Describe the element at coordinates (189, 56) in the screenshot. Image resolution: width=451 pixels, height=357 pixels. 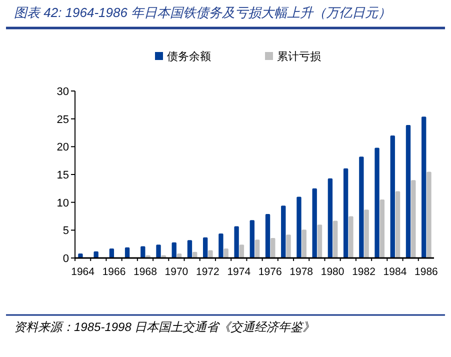
I see `legend-label: 债务余额` at that location.